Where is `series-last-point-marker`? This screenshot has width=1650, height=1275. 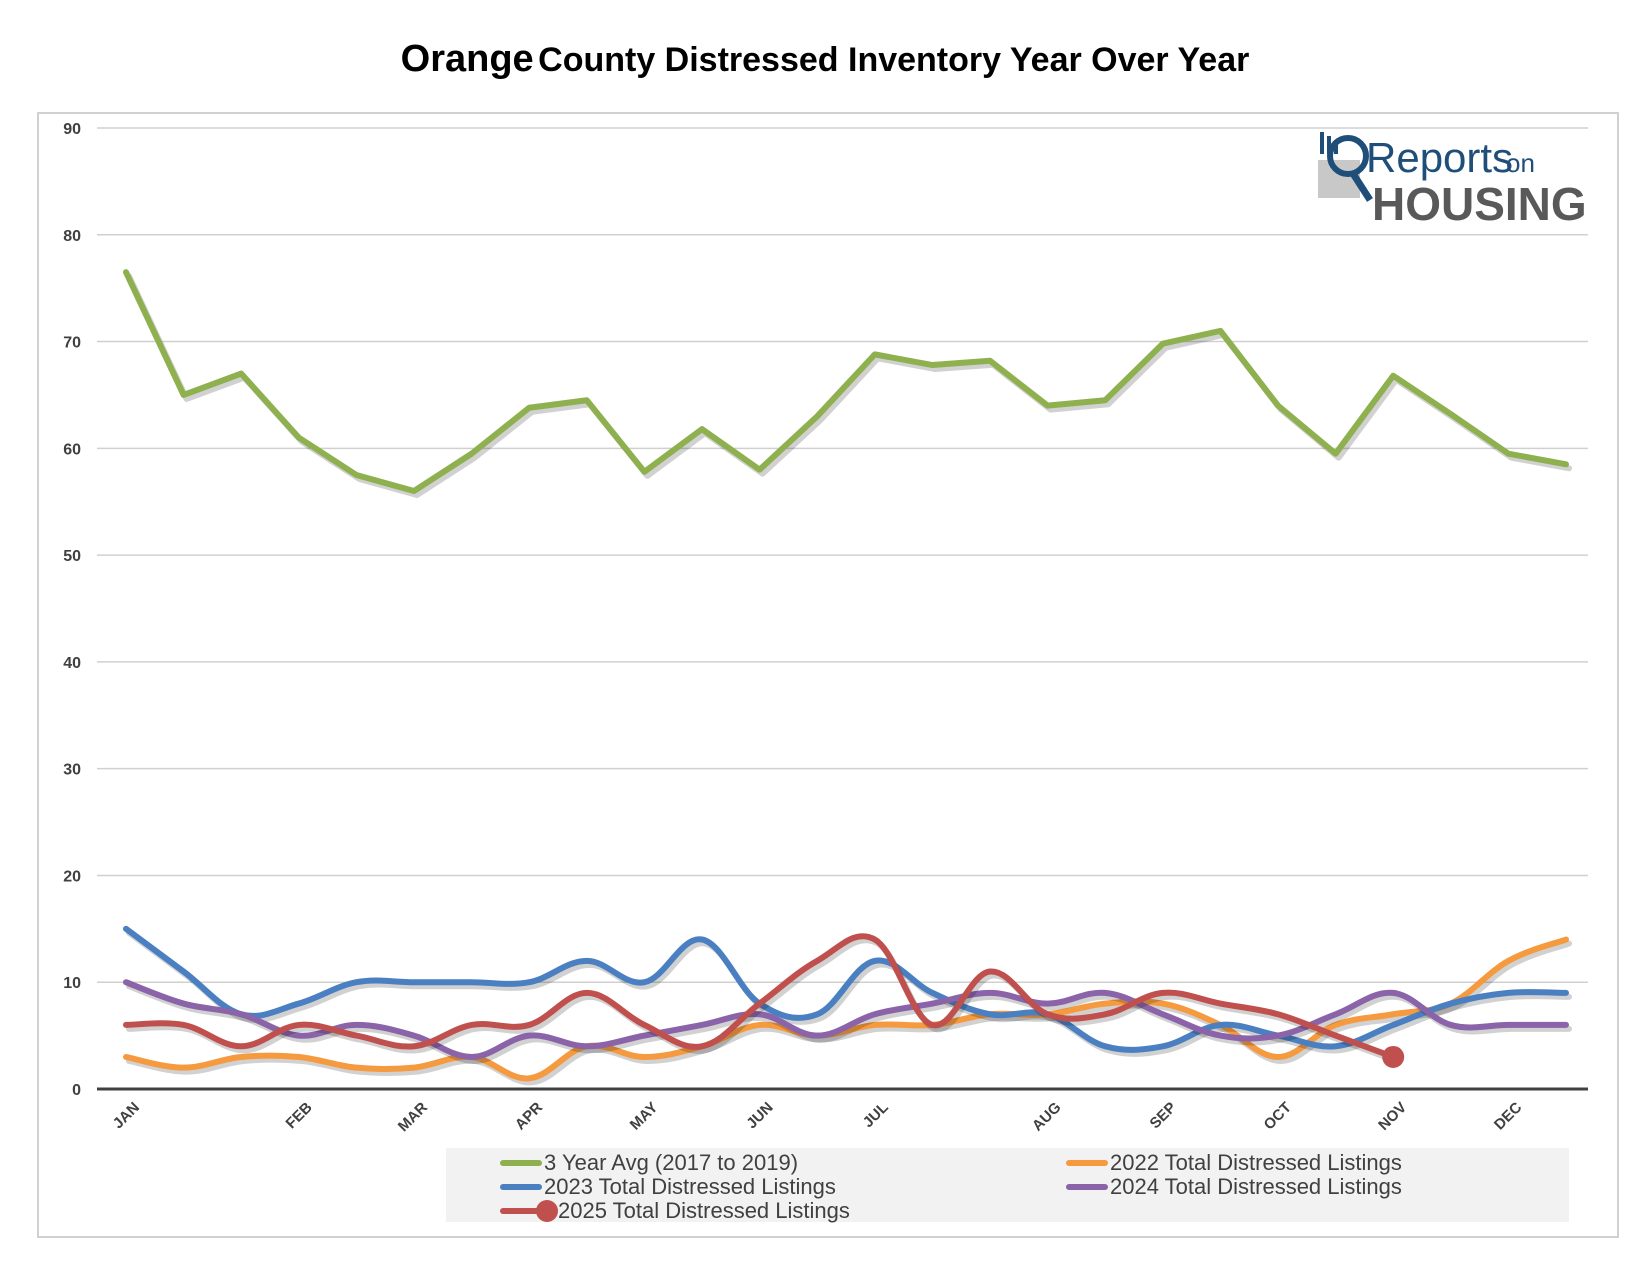
series-last-point-marker is located at coordinates (1393, 1056).